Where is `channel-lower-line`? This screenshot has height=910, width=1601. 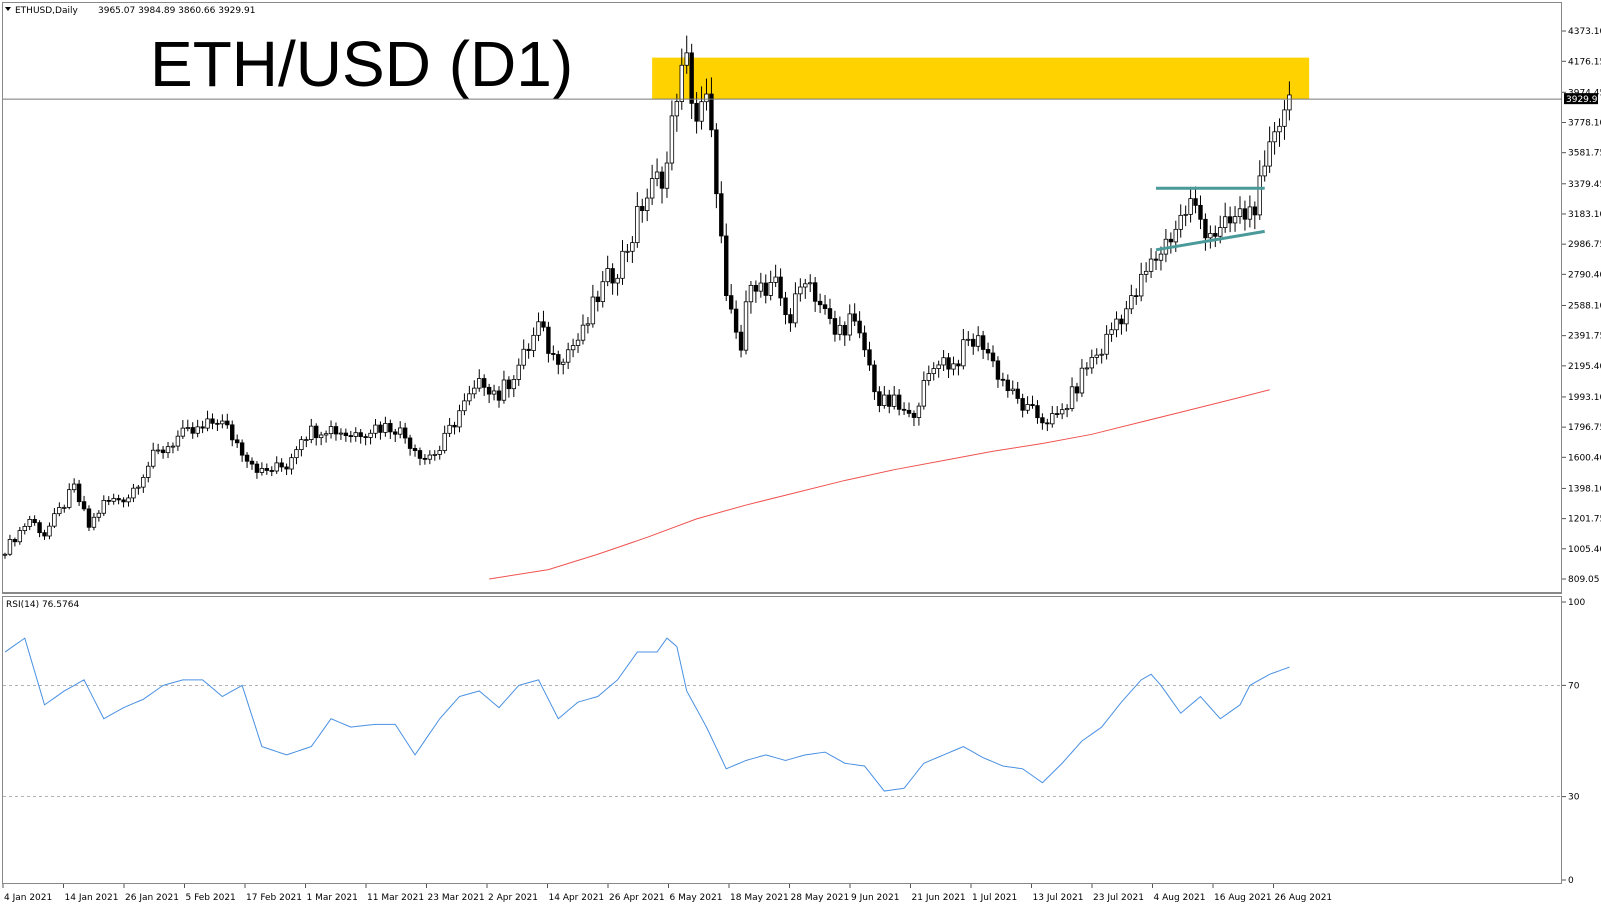 channel-lower-line is located at coordinates (1210, 240).